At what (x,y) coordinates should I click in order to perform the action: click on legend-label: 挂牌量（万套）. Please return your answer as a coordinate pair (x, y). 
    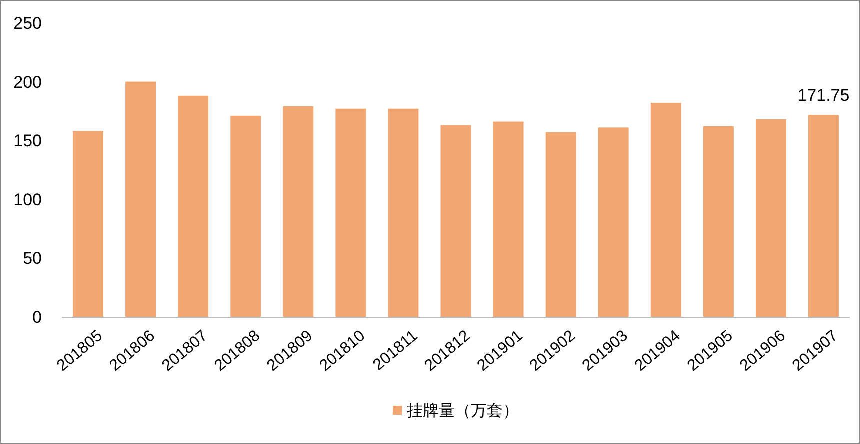
    Looking at the image, I should click on (463, 411).